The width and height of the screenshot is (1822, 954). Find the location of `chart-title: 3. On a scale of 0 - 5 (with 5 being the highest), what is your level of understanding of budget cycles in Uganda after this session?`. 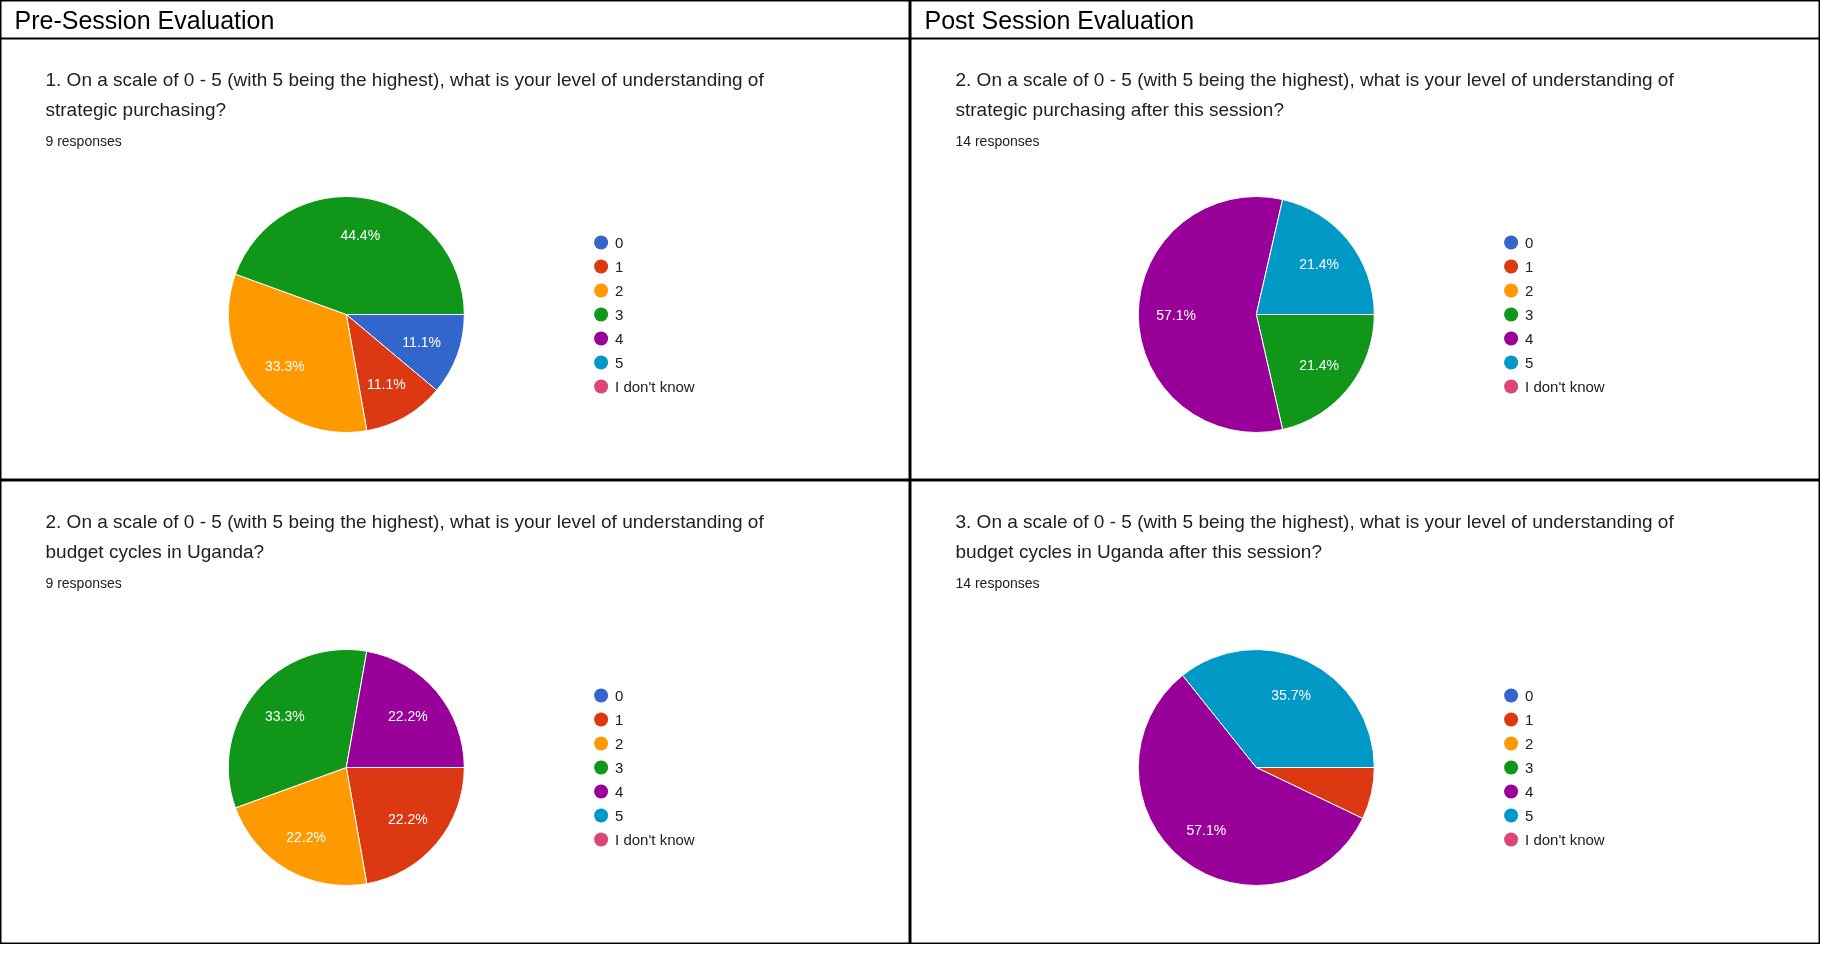

chart-title: 3. On a scale of 0 - 5 (with 5 being the highest), what is your level of understanding of budget cycles in Uganda after this session? is located at coordinates (1315, 536).